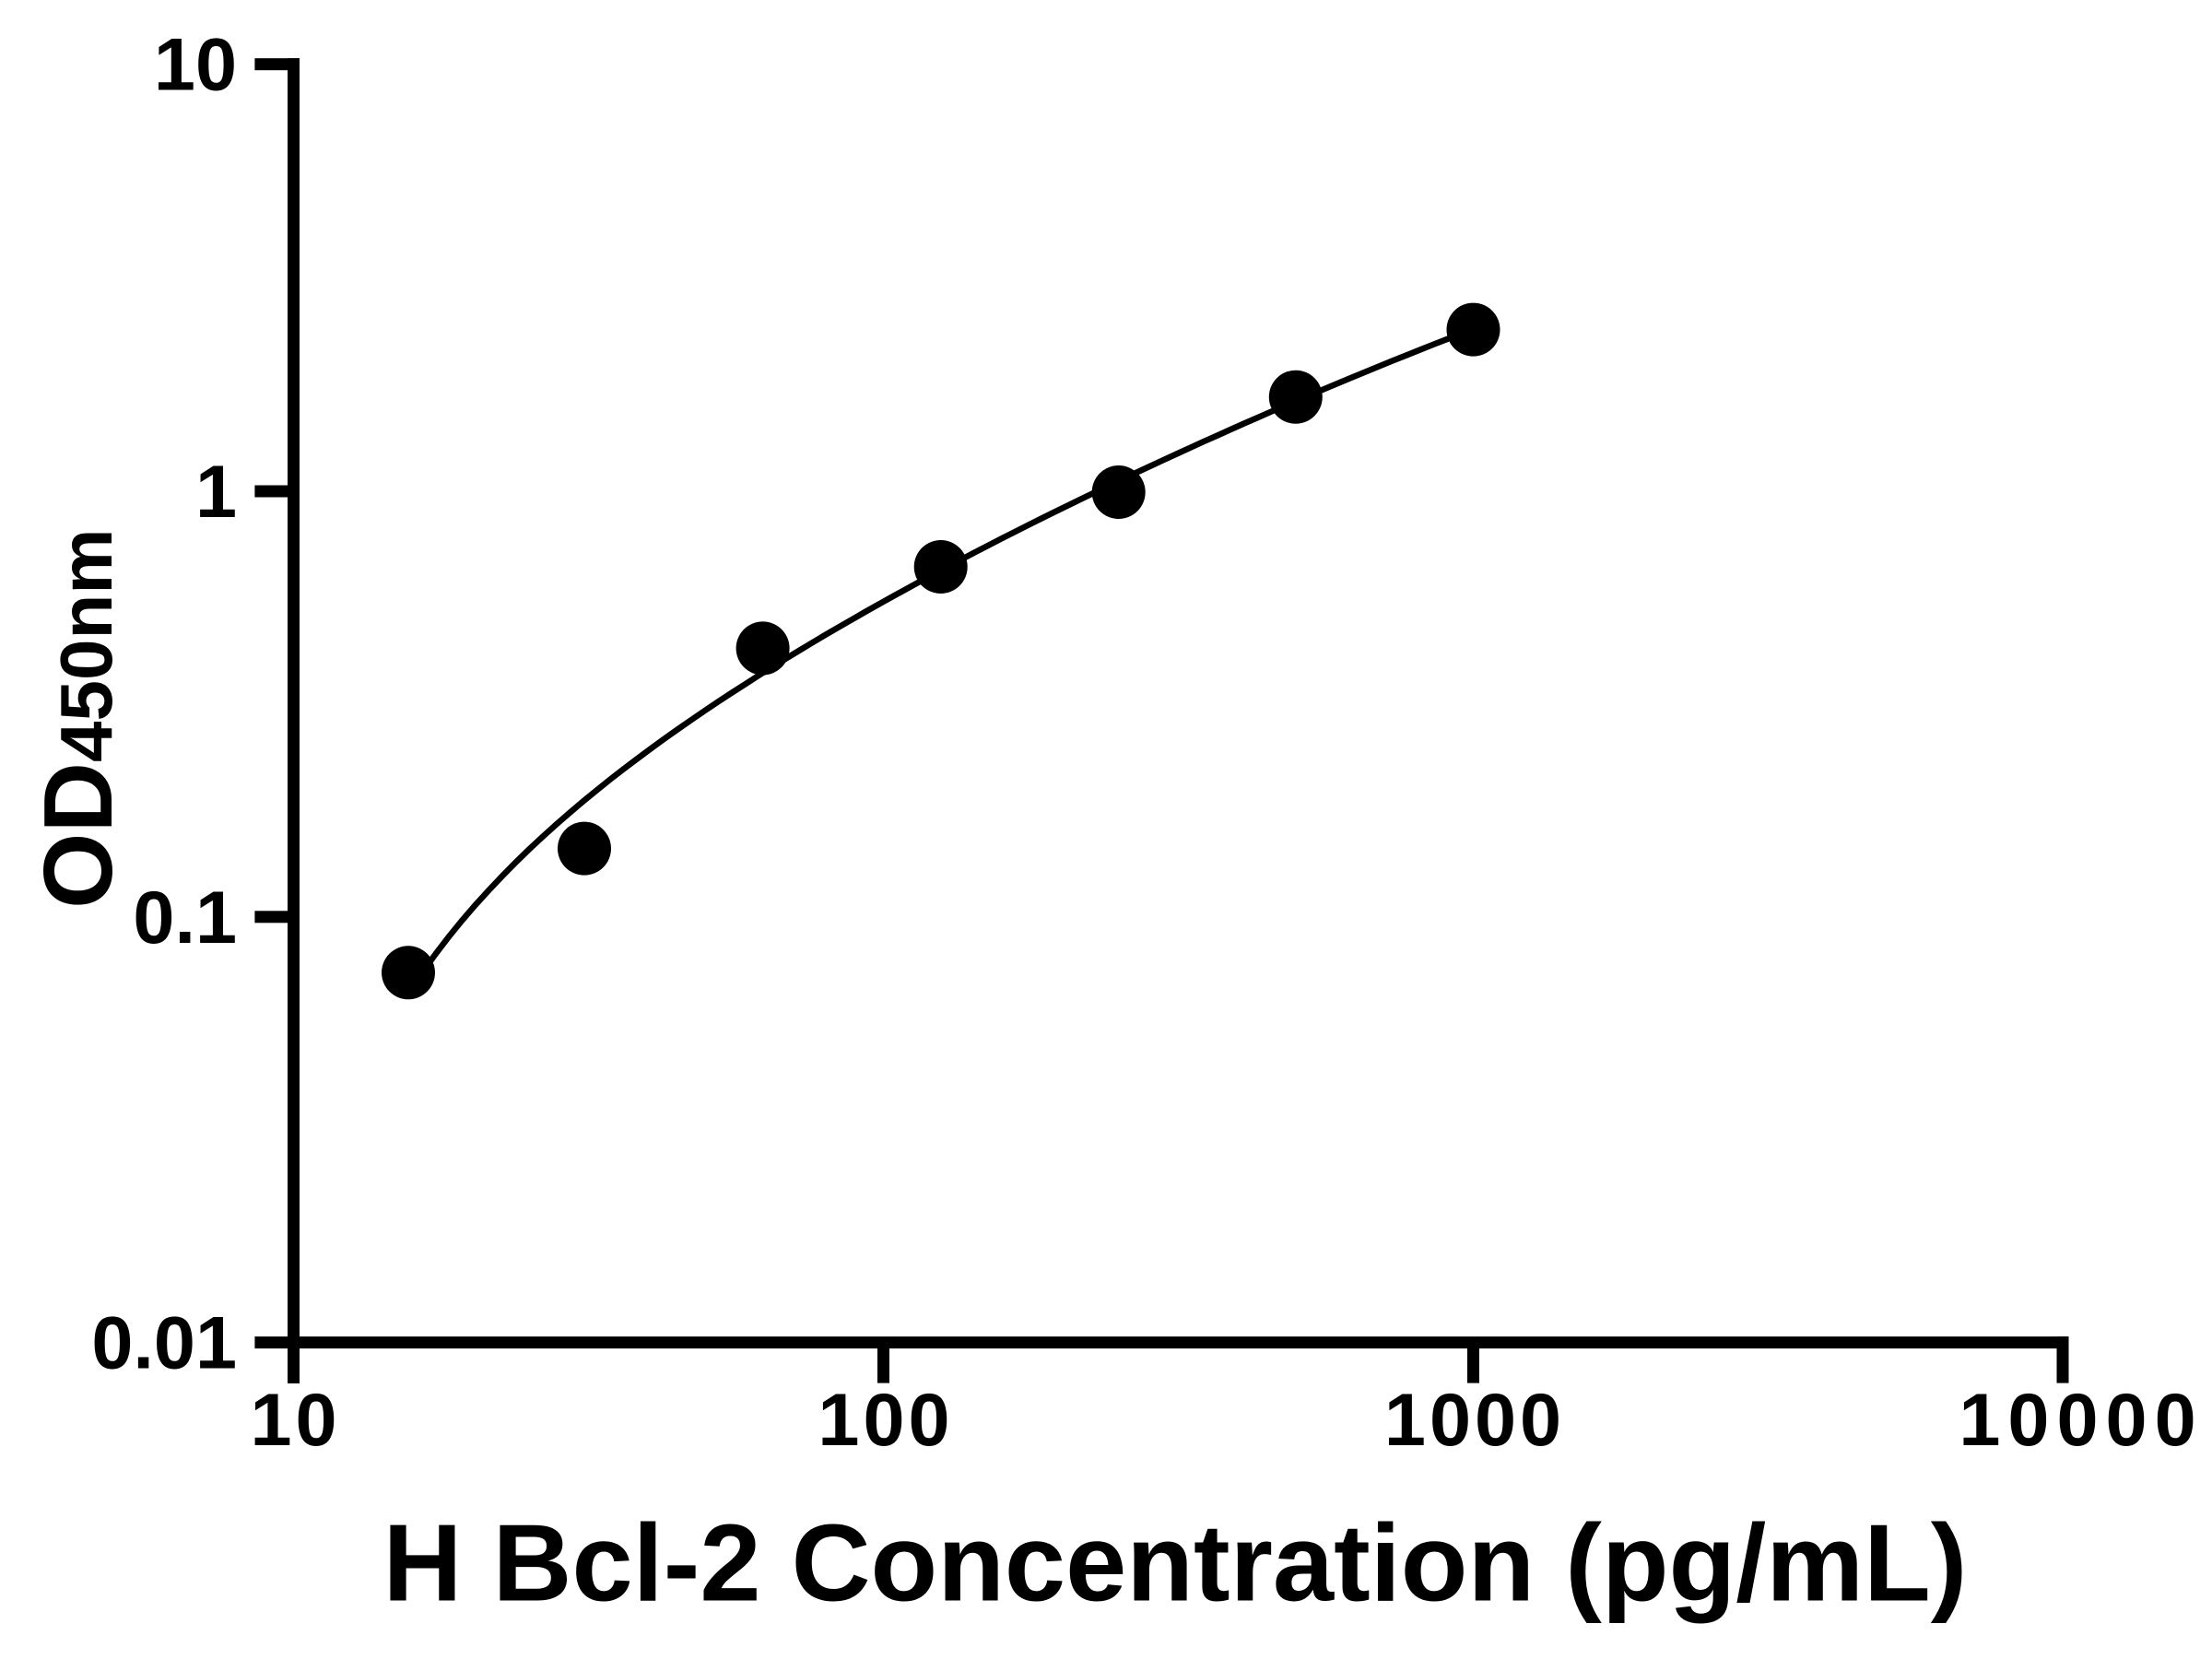 The width and height of the screenshot is (2212, 1659). I want to click on svg-text: 0.01, so click(164, 1343).